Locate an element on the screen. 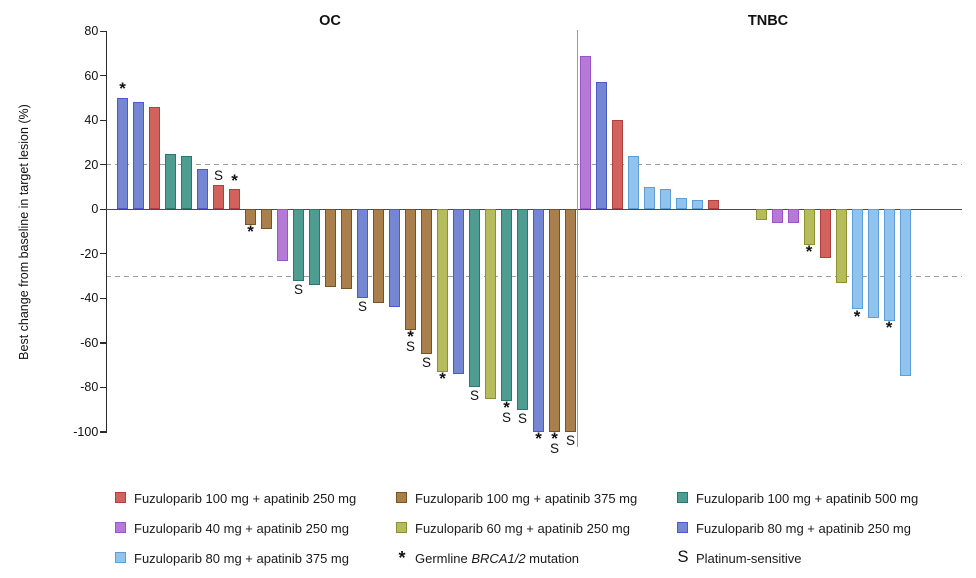 This screenshot has height=578, width=976. y-tick-label: 60 is located at coordinates (91, 75).